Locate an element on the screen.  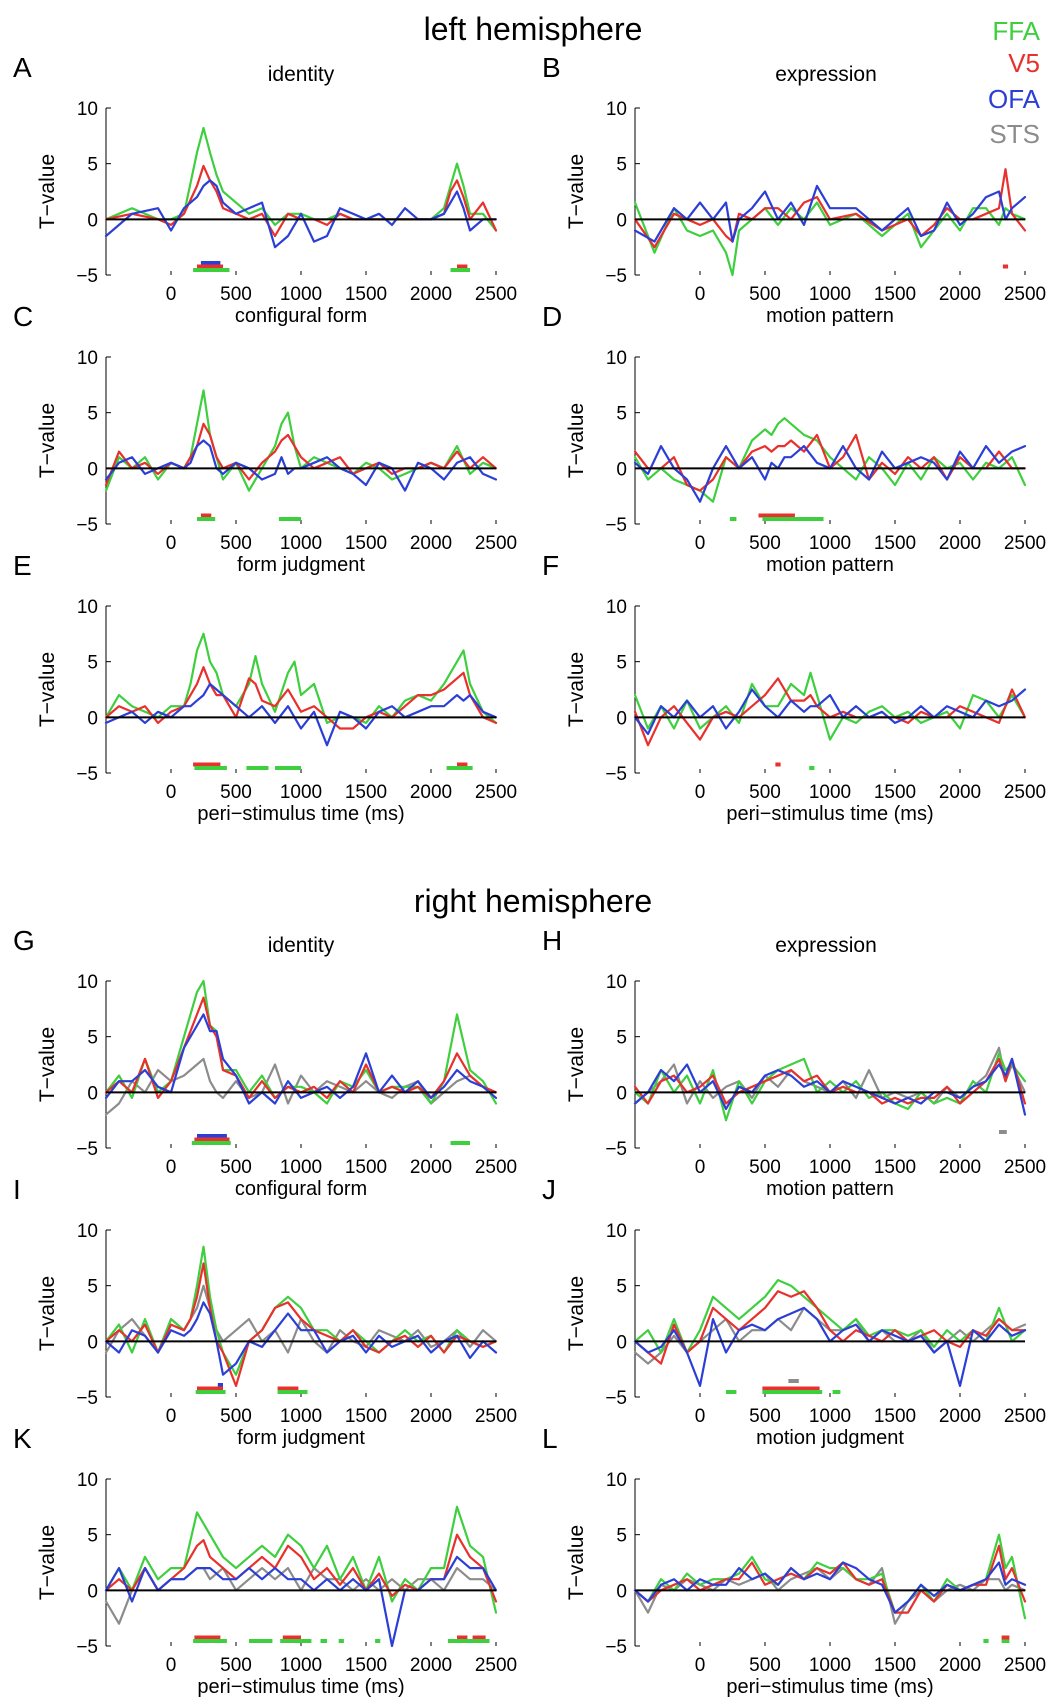
left-expression-column-title: expression is located at coordinates (826, 74).